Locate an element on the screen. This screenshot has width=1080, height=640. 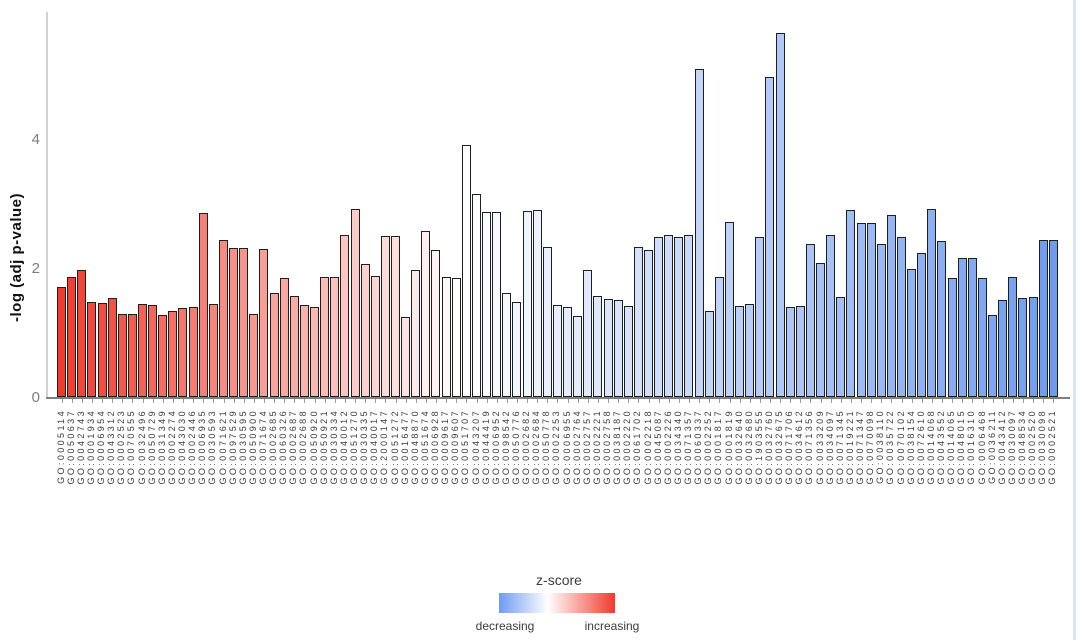
x-tick-label: GO:1903555 is located at coordinates (758, 447).